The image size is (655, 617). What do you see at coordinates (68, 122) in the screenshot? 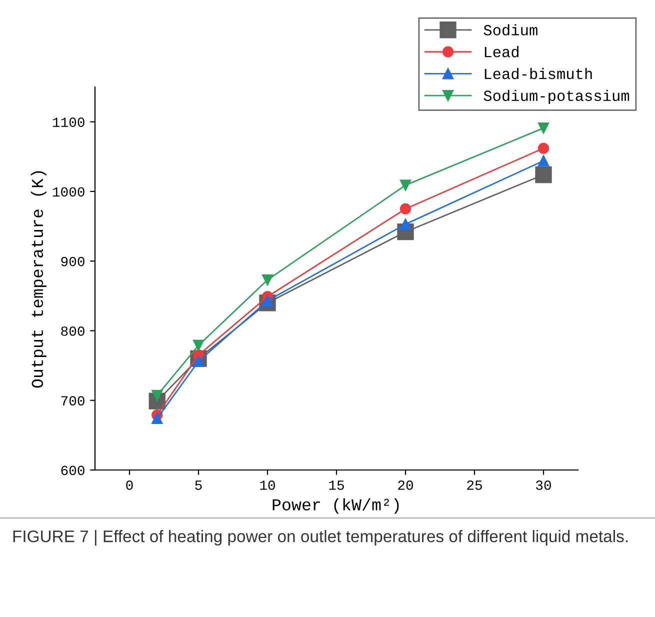
I see `y-tick-label: 1100` at bounding box center [68, 122].